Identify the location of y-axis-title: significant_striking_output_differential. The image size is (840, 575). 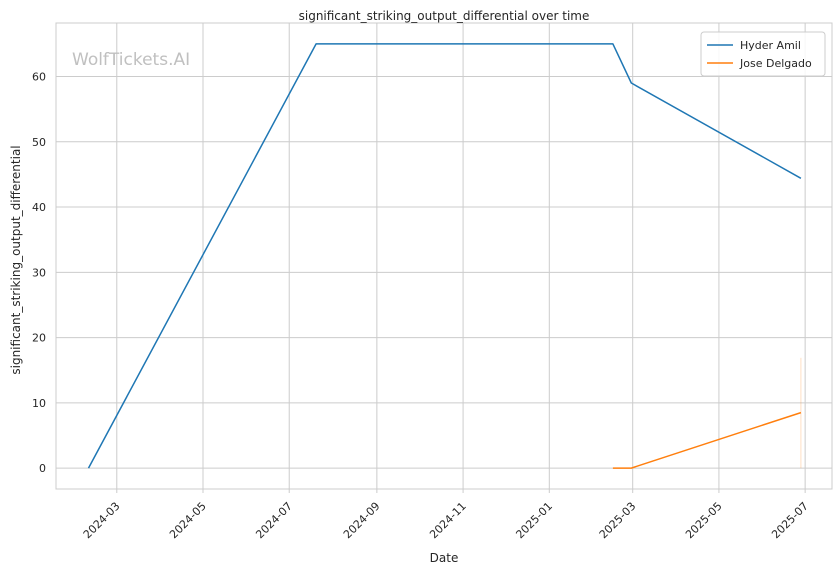
(16, 259).